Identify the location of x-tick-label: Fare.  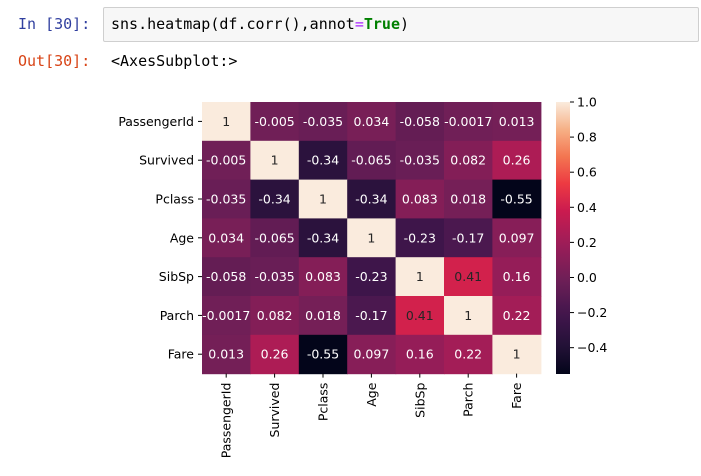
(516, 395).